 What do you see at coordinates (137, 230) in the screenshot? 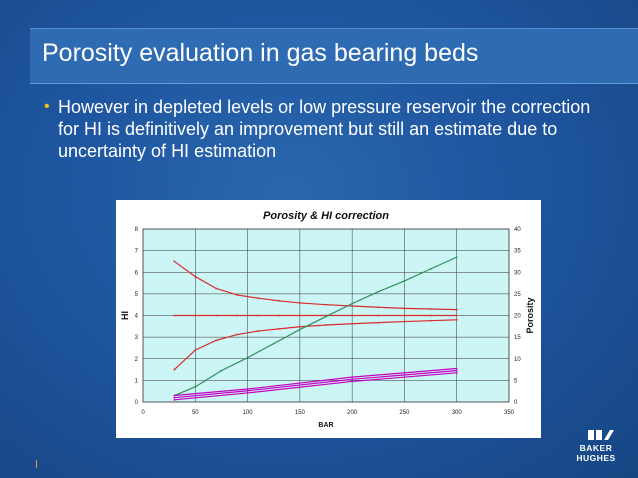
I see `y-tick-label: 8` at bounding box center [137, 230].